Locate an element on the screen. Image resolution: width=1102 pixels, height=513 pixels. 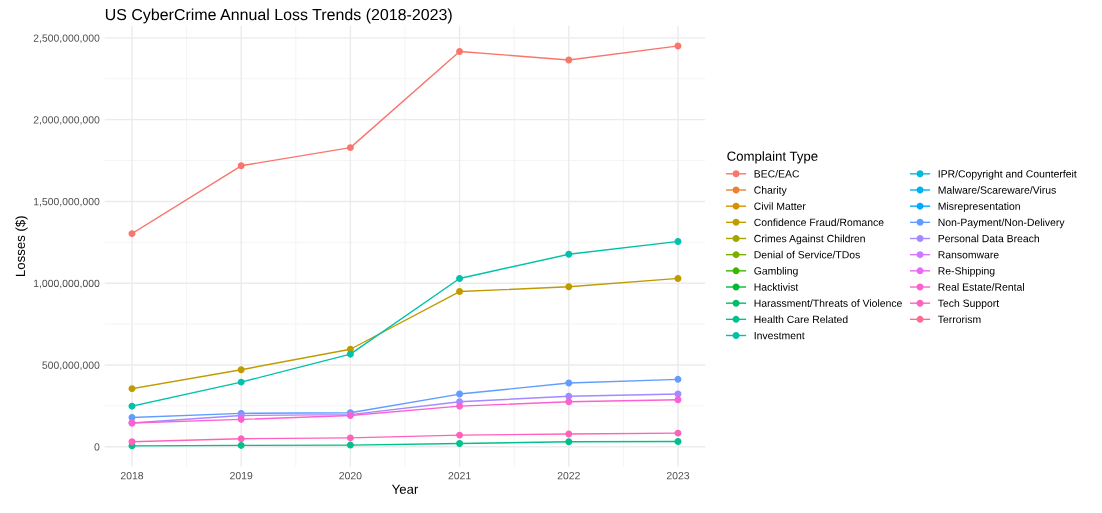
legend-label: Gambling is located at coordinates (776, 271).